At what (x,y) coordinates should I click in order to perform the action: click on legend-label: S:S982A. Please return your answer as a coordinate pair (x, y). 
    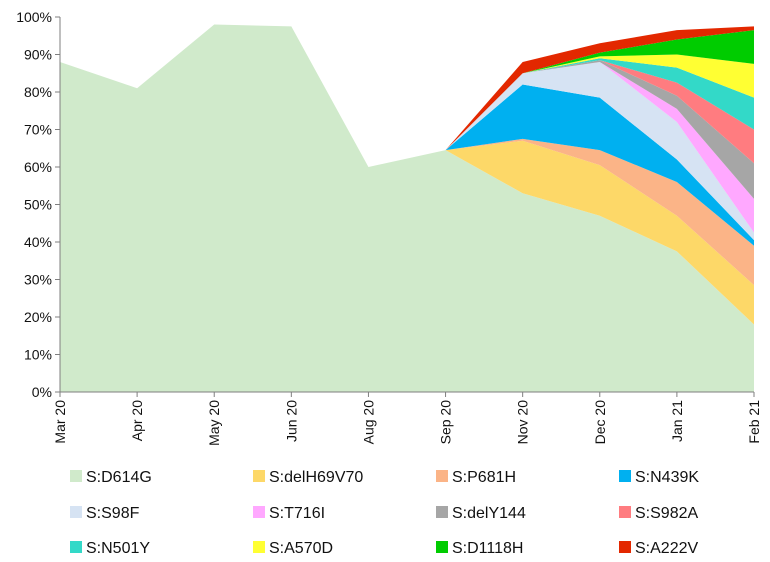
    Looking at the image, I should click on (666, 513).